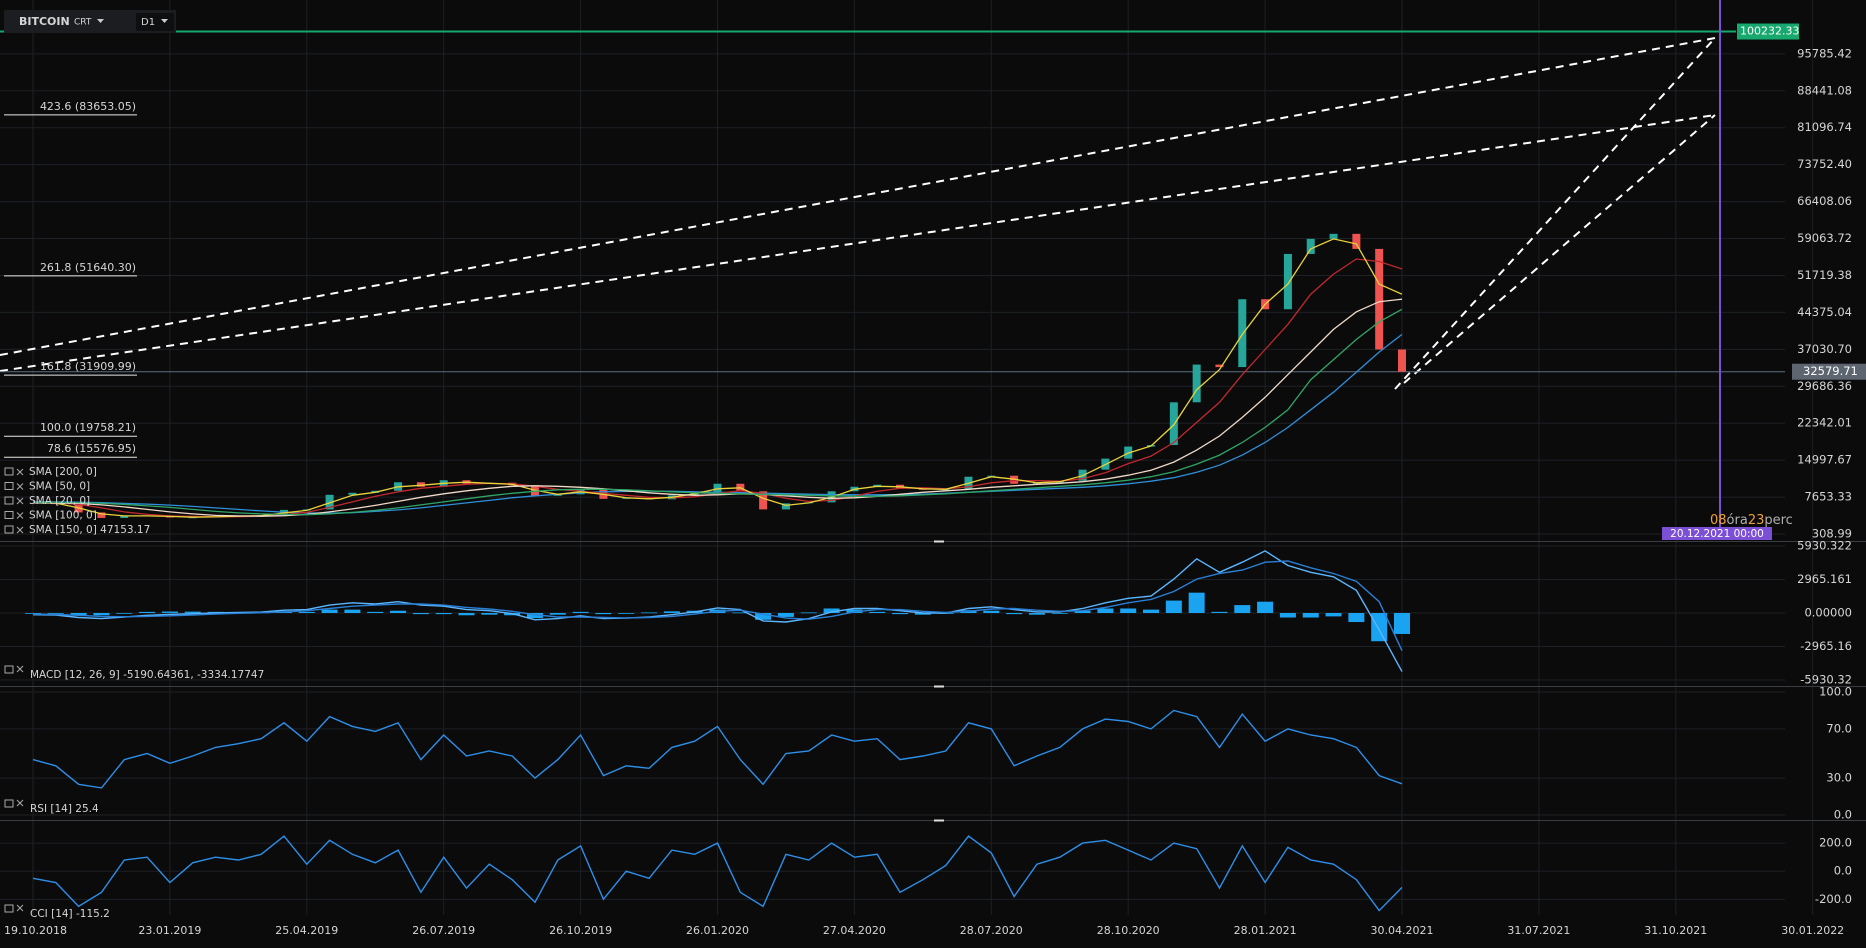 This screenshot has height=948, width=1866. I want to click on y-tick-label: 44375.04, so click(1824, 312).